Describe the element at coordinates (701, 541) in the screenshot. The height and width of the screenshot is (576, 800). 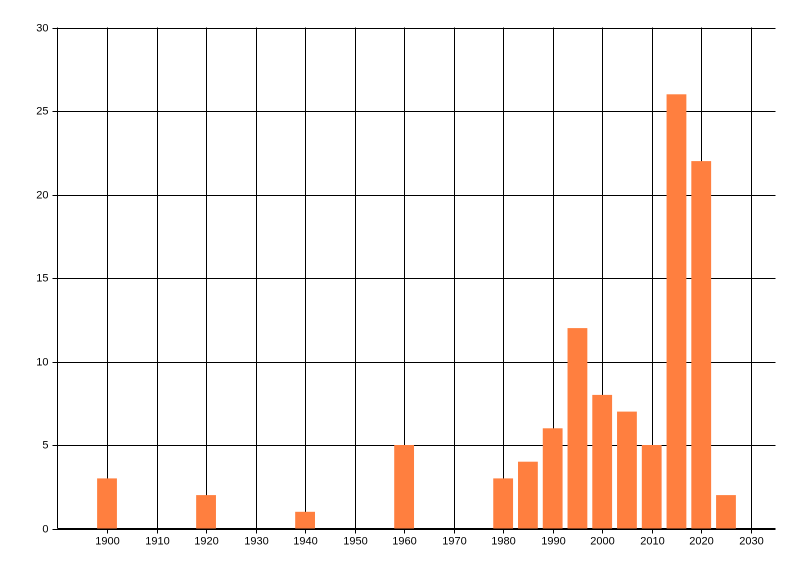
I see `x-tick-label: 2020` at that location.